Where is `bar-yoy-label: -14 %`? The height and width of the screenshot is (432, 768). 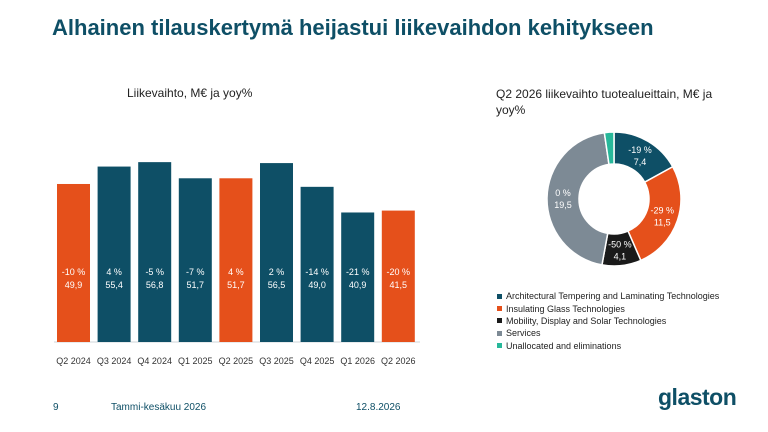 bar-yoy-label: -14 % is located at coordinates (317, 272).